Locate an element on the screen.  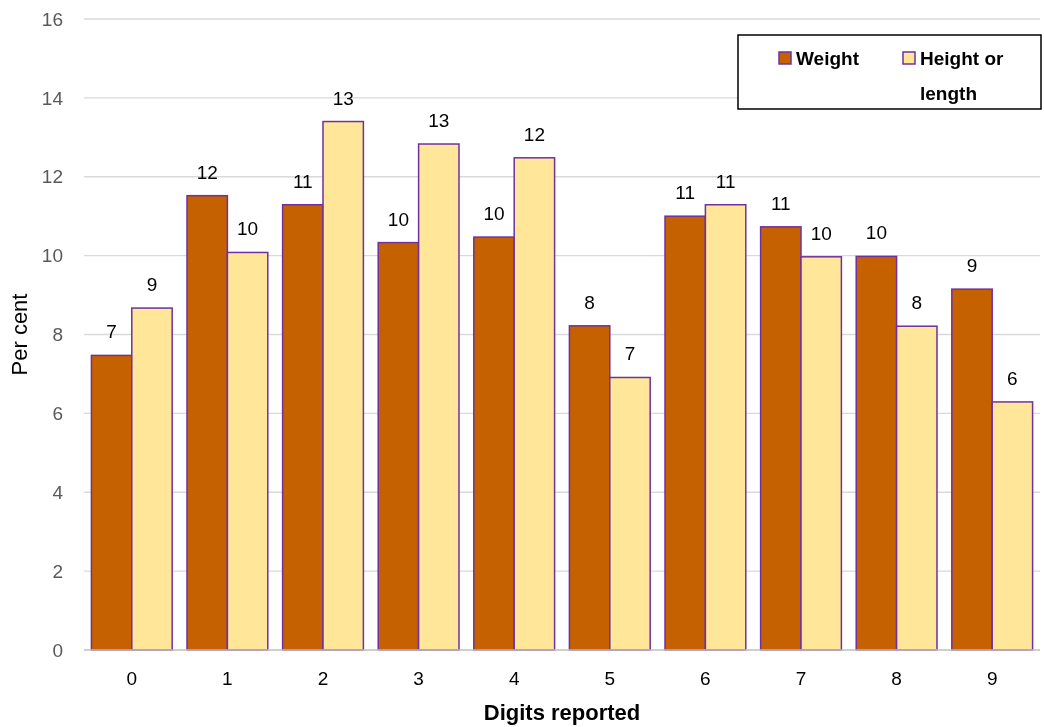
x-tick-label: 3 is located at coordinates (418, 678).